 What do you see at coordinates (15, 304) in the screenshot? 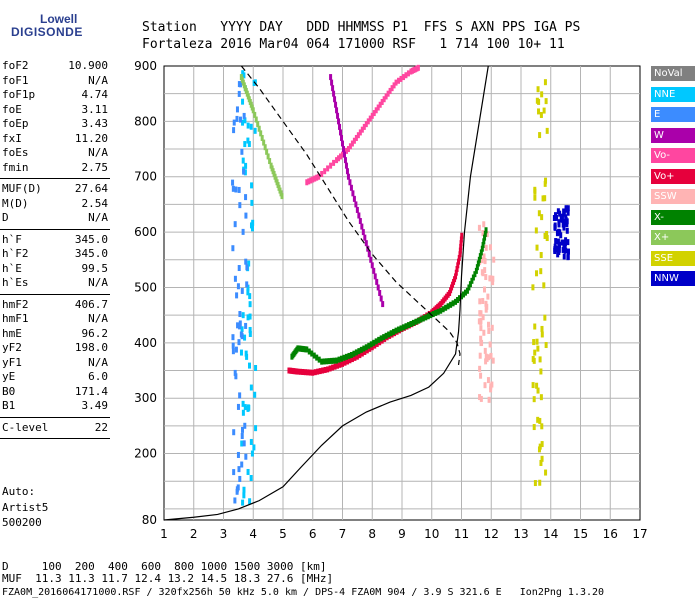
I see `param-label: hmF2` at bounding box center [15, 304].